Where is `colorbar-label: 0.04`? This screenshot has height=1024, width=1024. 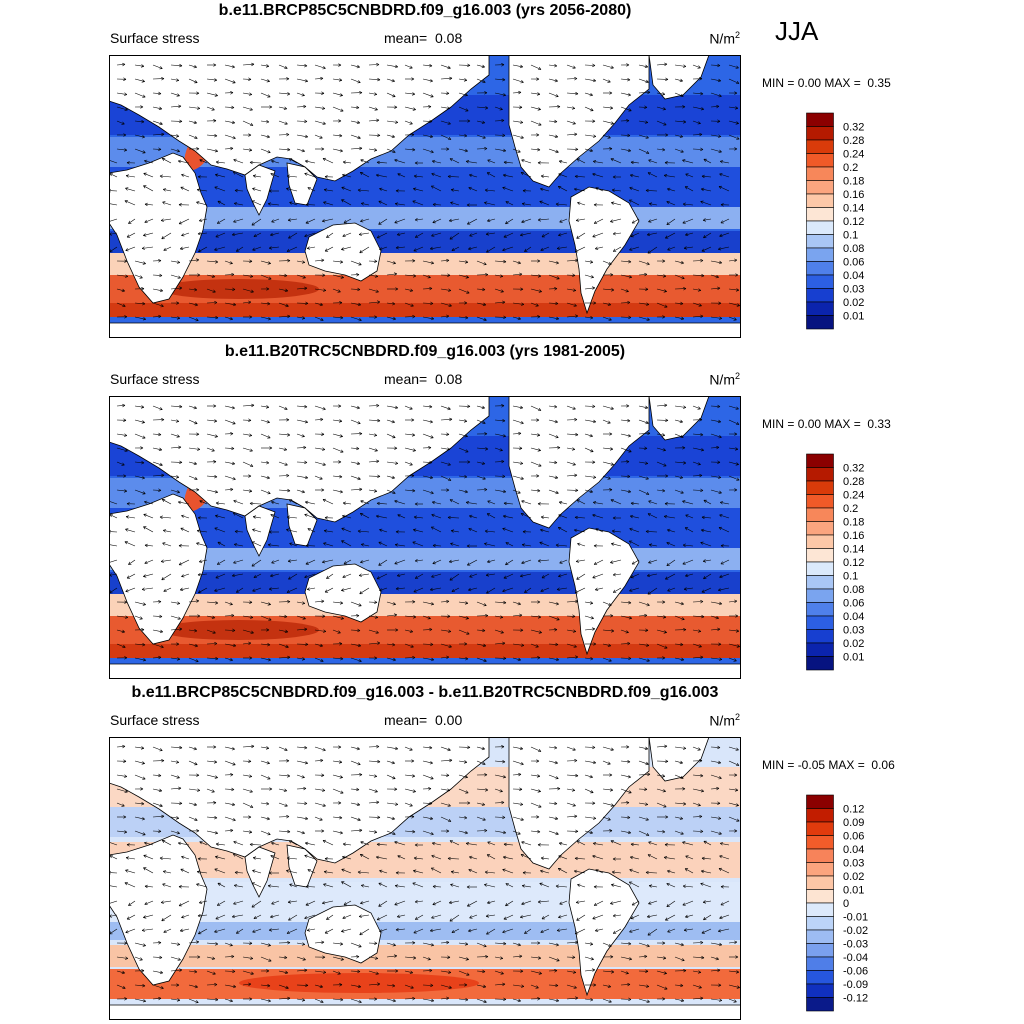 colorbar-label: 0.04 is located at coordinates (853, 276).